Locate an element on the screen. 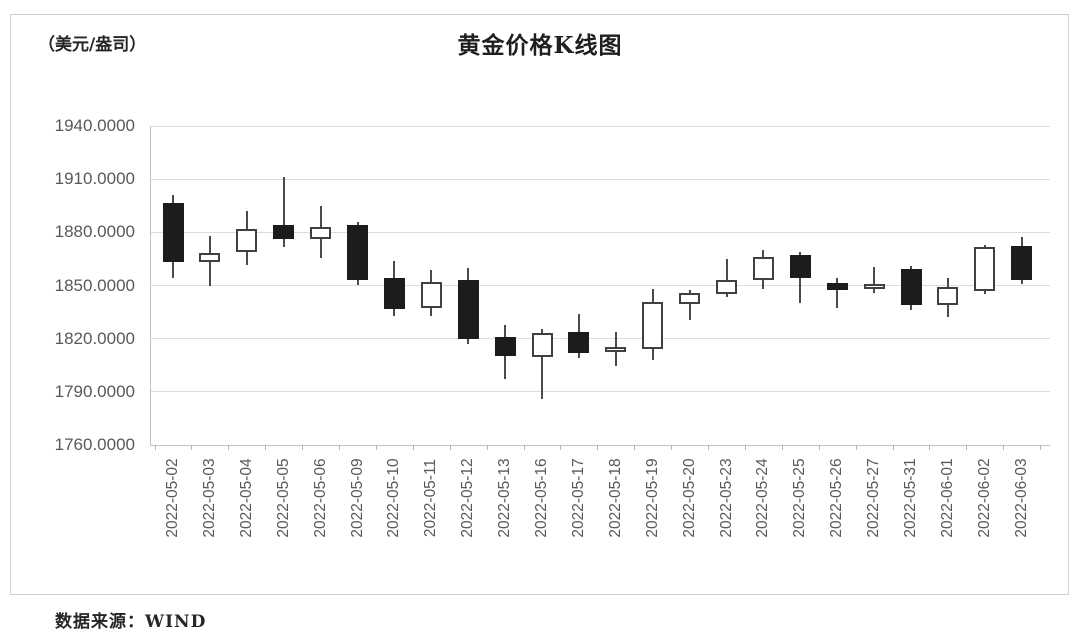 Image resolution: width=1080 pixels, height=640 pixels. x-axis-tick-label: 2022-05-11 is located at coordinates (431, 498).